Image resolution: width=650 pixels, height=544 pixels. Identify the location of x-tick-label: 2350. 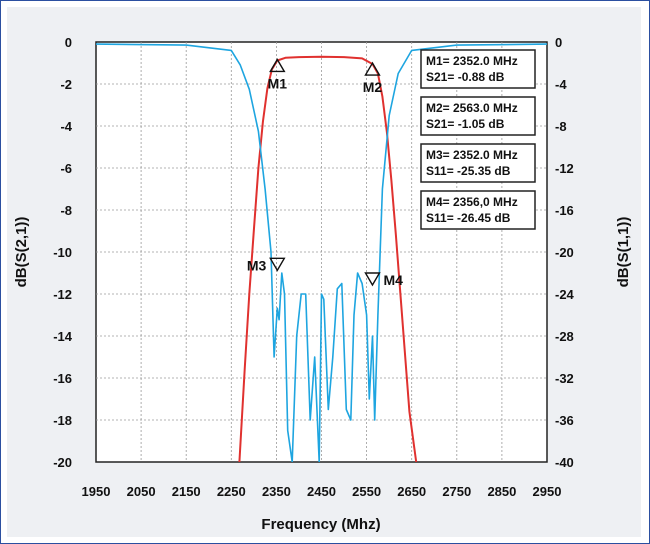
(276, 491).